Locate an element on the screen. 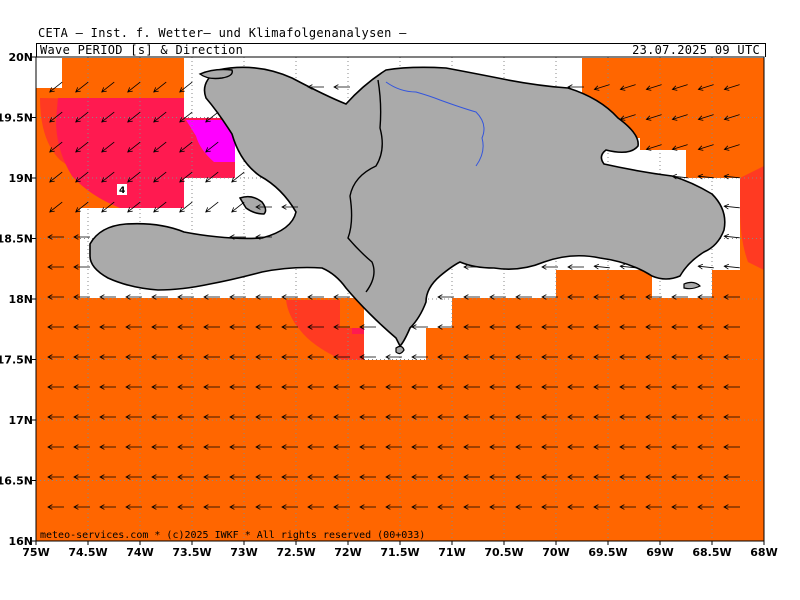 This screenshot has height=600, width=800. valid-time: 23.07.2025 09 UTC is located at coordinates (696, 50).